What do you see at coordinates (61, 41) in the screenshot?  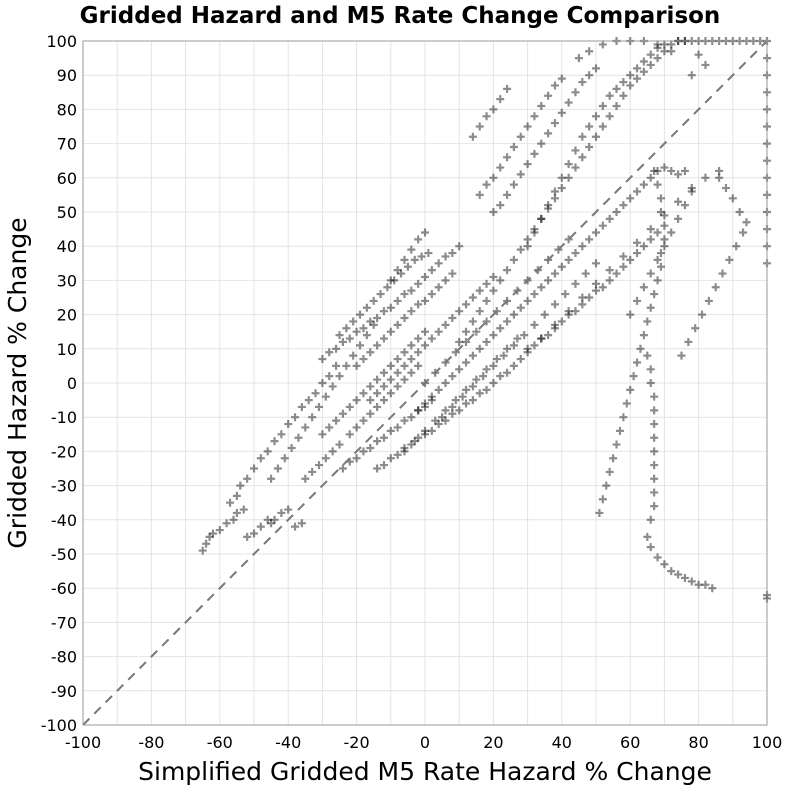 I see `y-tick-label: 100` at bounding box center [61, 41].